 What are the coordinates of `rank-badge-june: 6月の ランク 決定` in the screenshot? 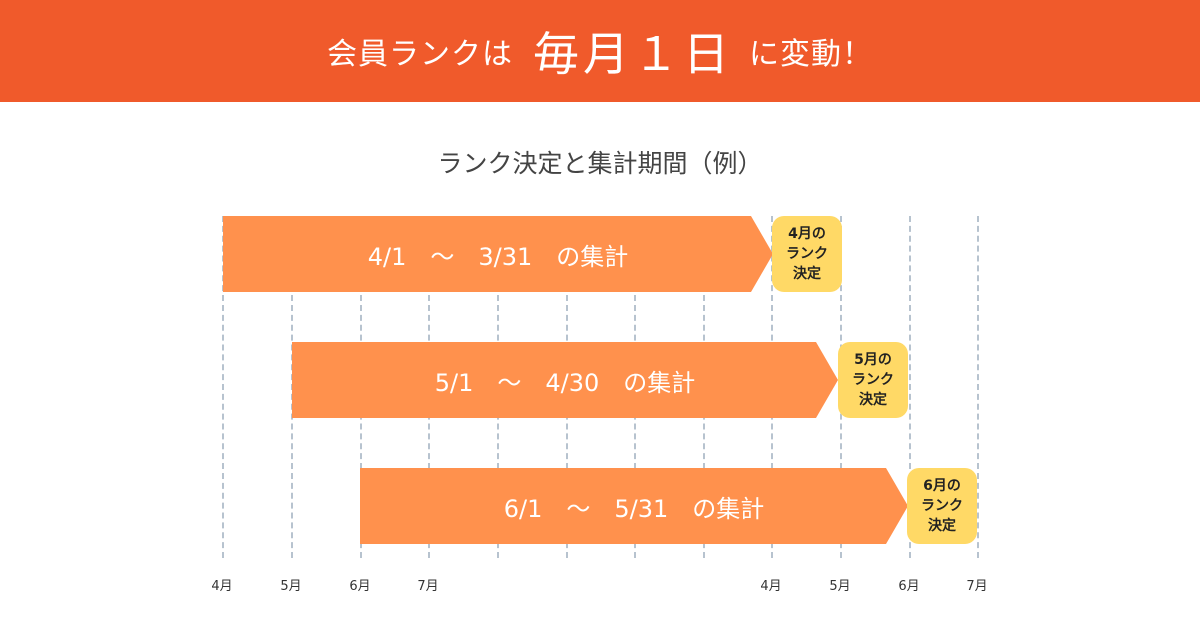 It's located at (942, 506).